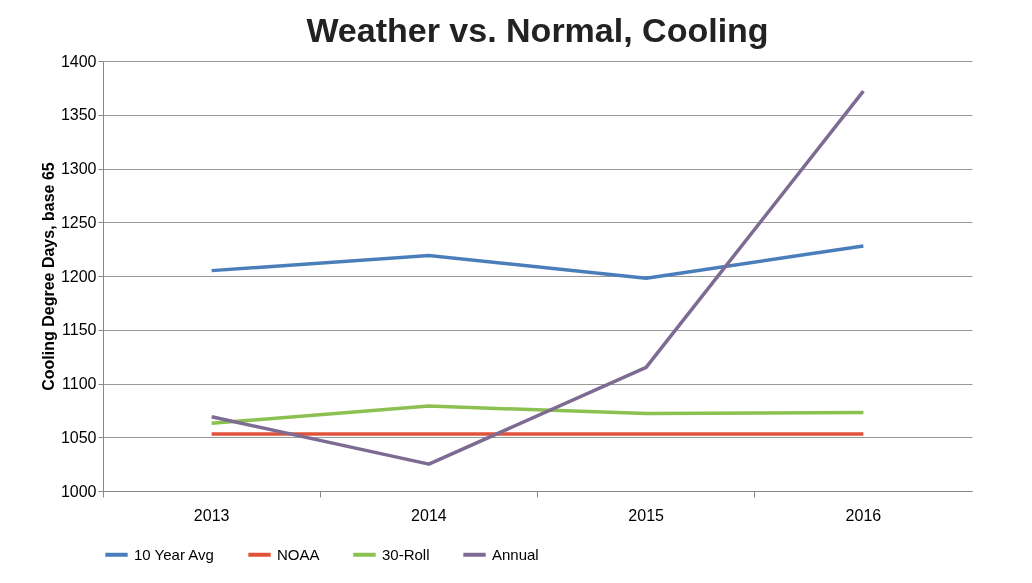 Image resolution: width=1032 pixels, height=583 pixels. I want to click on legend-label: 30-Roll, so click(406, 554).